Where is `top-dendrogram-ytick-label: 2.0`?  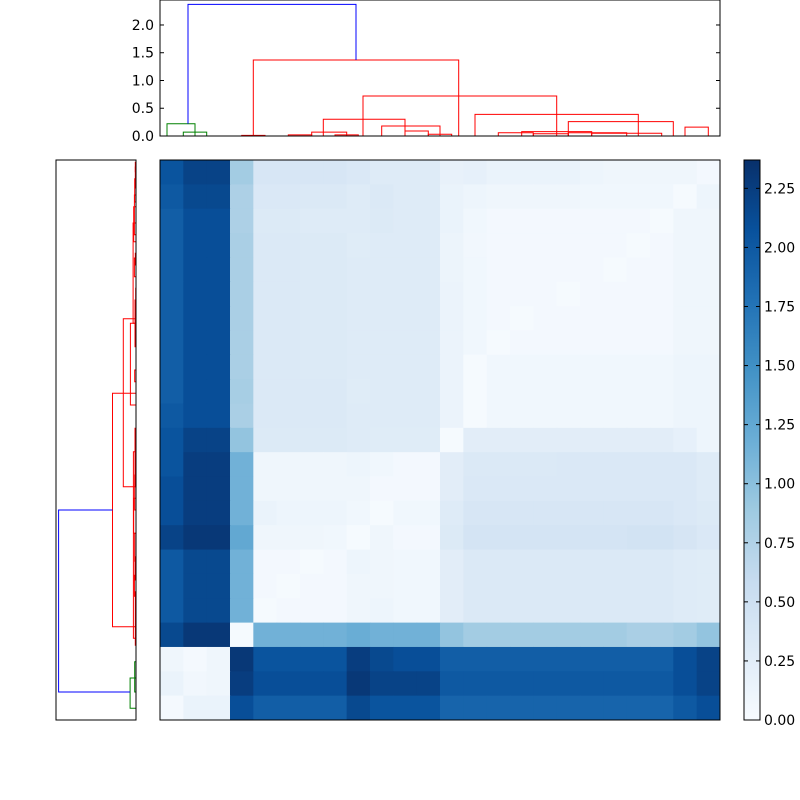 top-dendrogram-ytick-label: 2.0 is located at coordinates (143, 26).